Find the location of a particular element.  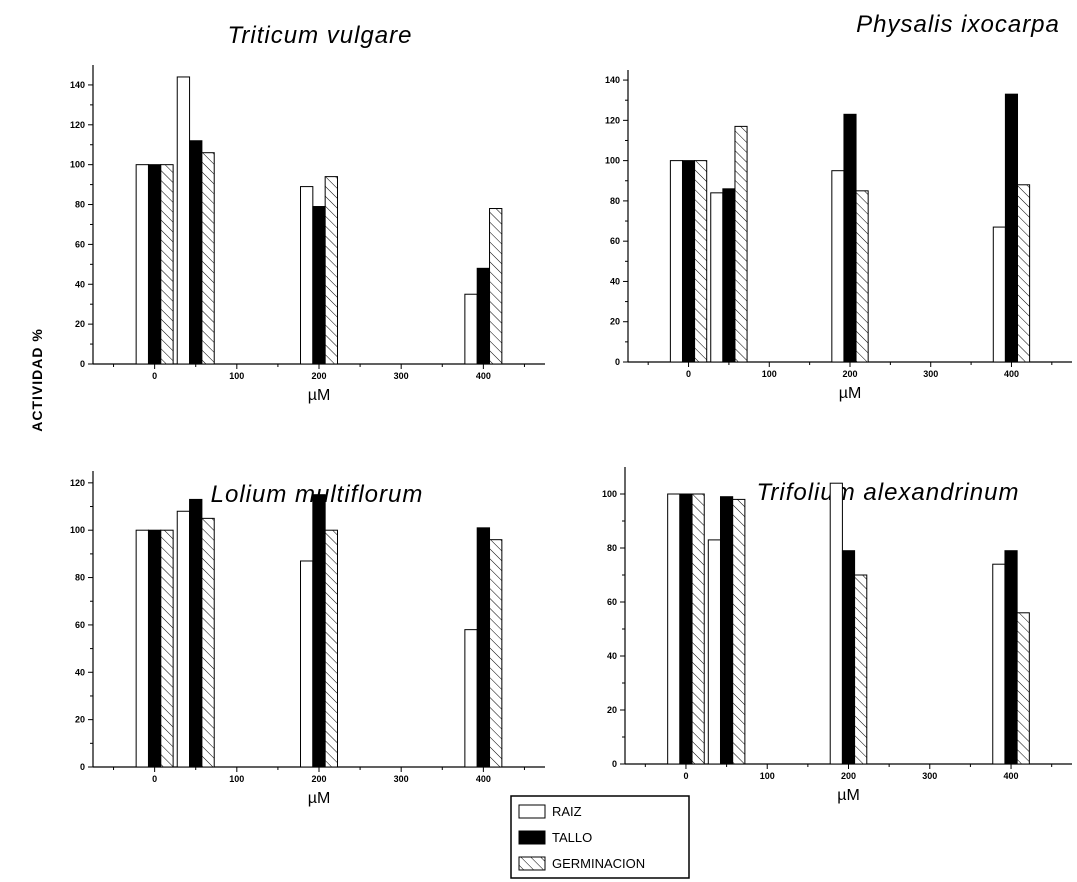

chart-title: Trifolium alexandrinum is located at coordinates (888, 492).